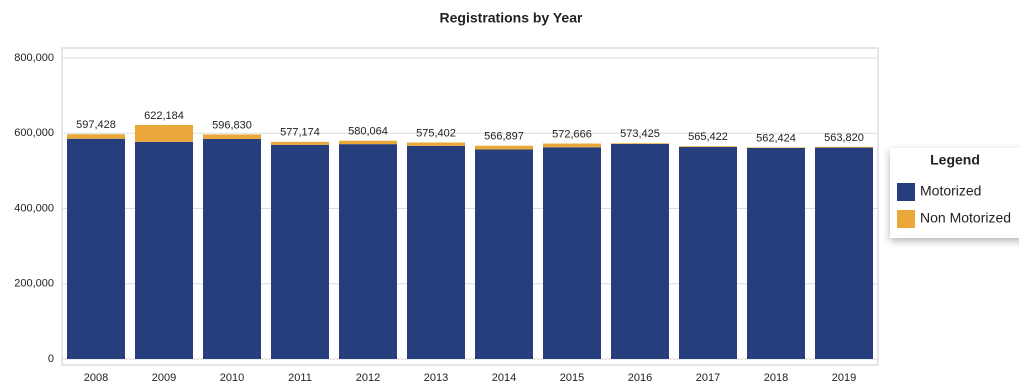 The height and width of the screenshot is (386, 1019). What do you see at coordinates (34, 208) in the screenshot?
I see `y-tick-label: 400,000` at bounding box center [34, 208].